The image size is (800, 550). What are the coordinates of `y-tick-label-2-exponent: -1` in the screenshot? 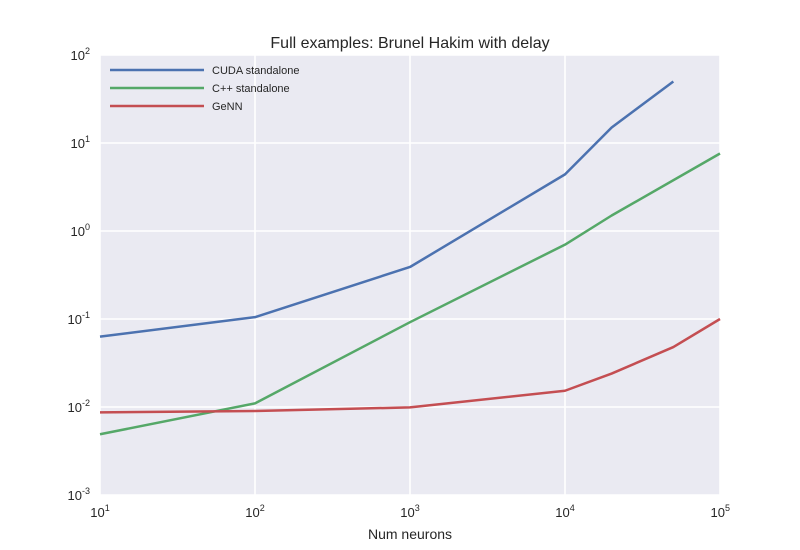 It's located at (86, 315).